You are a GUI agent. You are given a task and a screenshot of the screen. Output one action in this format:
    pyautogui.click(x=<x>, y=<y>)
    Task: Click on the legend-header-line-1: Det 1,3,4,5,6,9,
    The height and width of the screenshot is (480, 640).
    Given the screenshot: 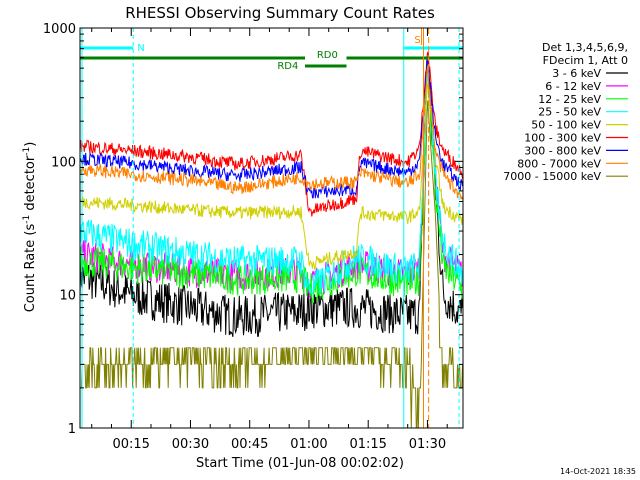 What is the action you would take?
    pyautogui.click(x=585, y=47)
    